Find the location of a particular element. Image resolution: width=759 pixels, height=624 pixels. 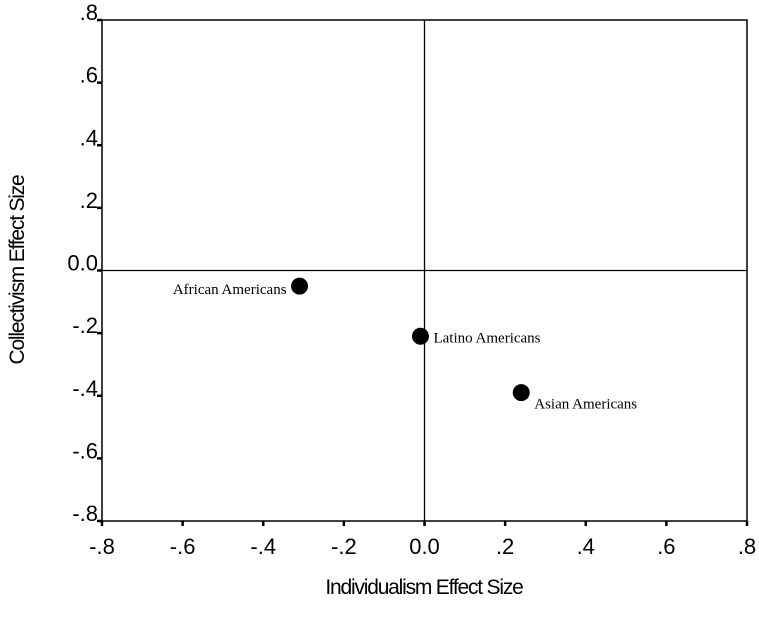

y-tick-label: -.6 is located at coordinates (85, 450).